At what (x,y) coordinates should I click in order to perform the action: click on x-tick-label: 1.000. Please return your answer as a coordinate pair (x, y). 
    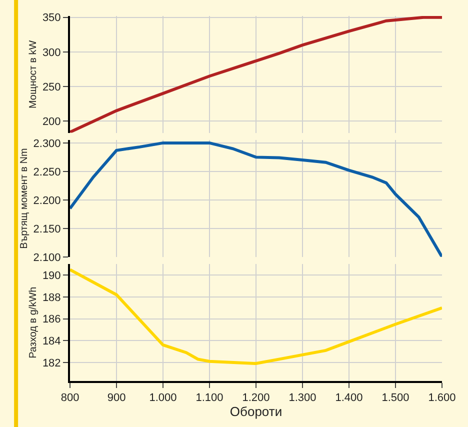
    Looking at the image, I should click on (163, 398).